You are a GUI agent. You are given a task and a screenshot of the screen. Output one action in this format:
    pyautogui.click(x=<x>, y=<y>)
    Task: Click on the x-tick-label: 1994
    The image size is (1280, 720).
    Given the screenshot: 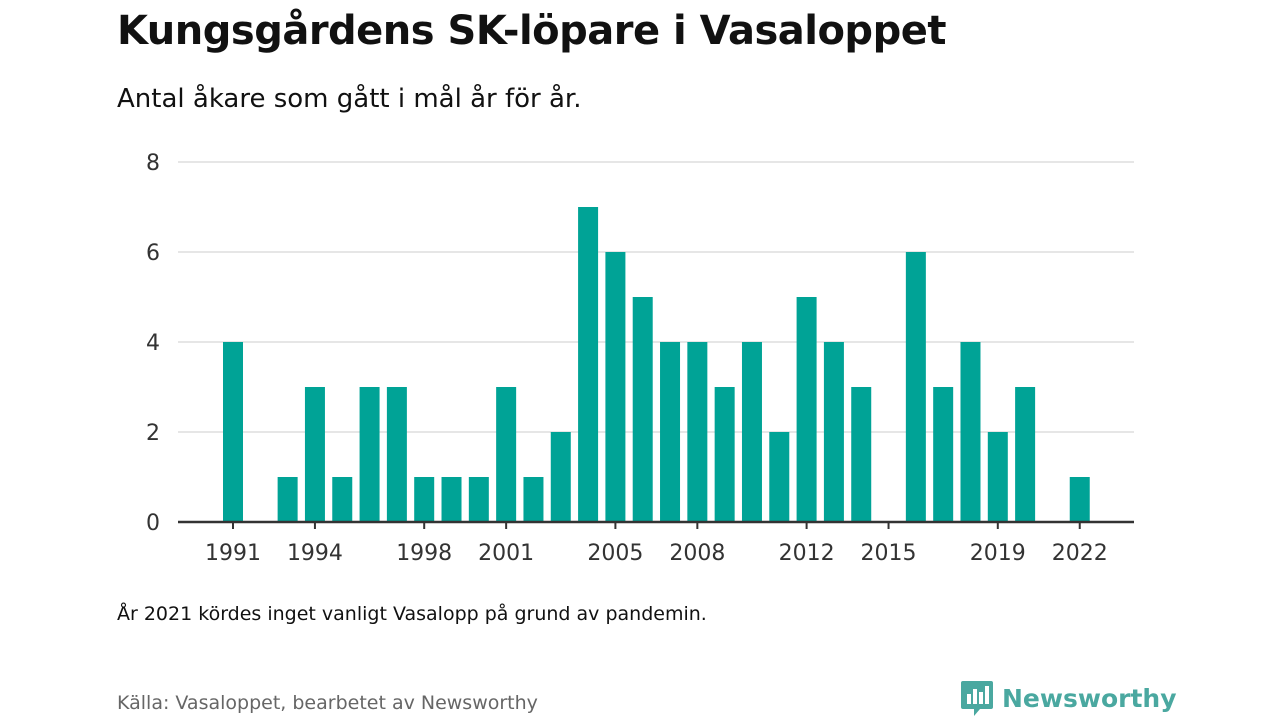 What is the action you would take?
    pyautogui.click(x=315, y=553)
    